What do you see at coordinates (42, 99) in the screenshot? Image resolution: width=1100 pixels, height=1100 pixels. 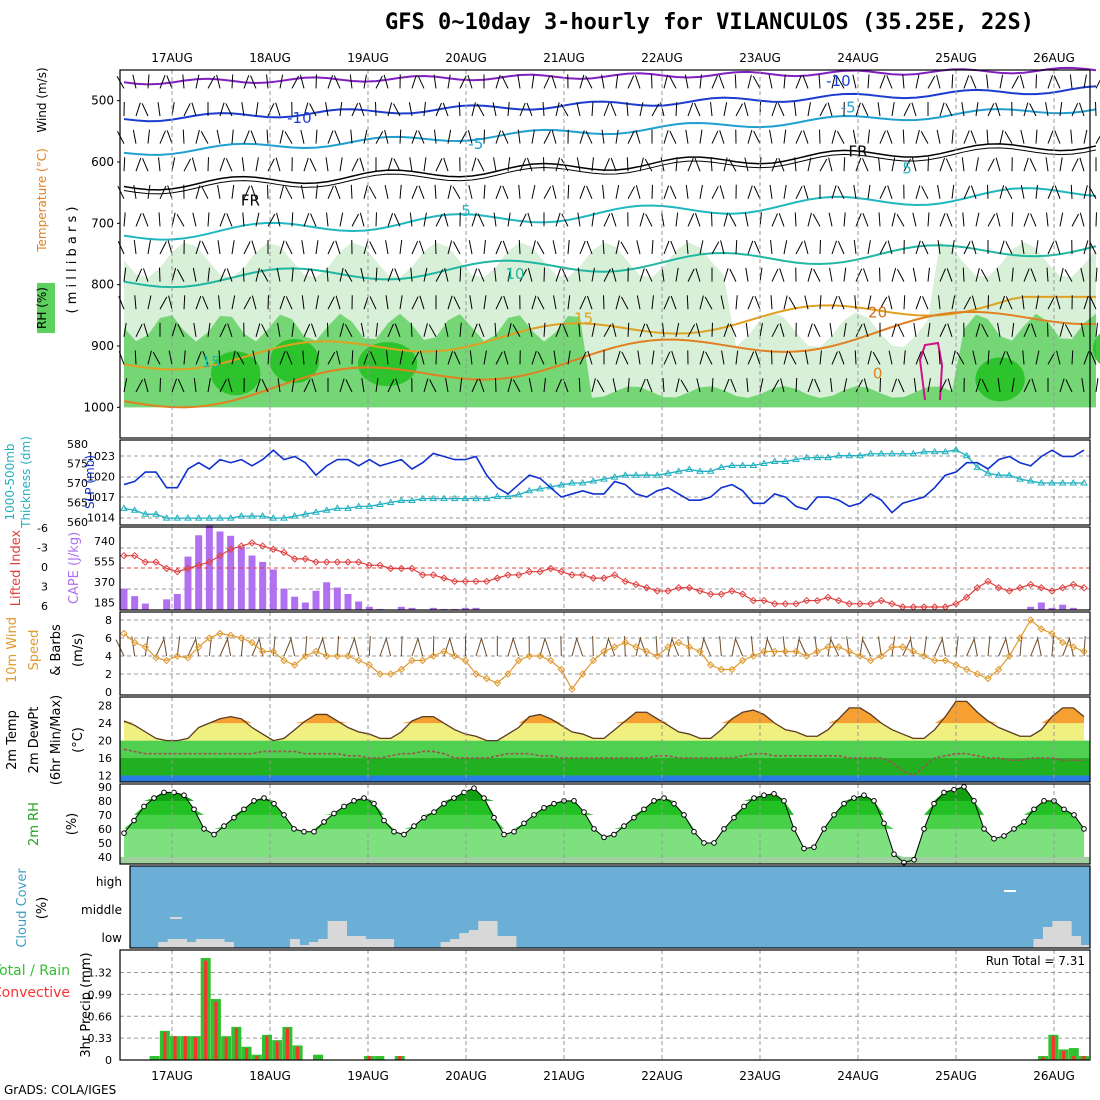 I see `ylabel-wind: Wind (m/s)` at bounding box center [42, 99].